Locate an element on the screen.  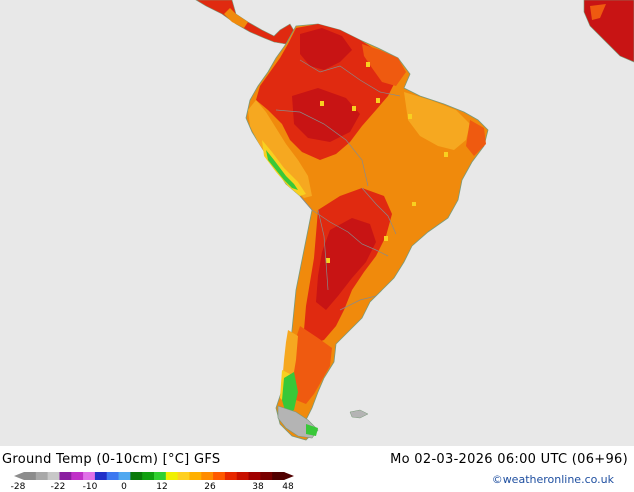
andes-yellow is located at coordinates (284, 168).